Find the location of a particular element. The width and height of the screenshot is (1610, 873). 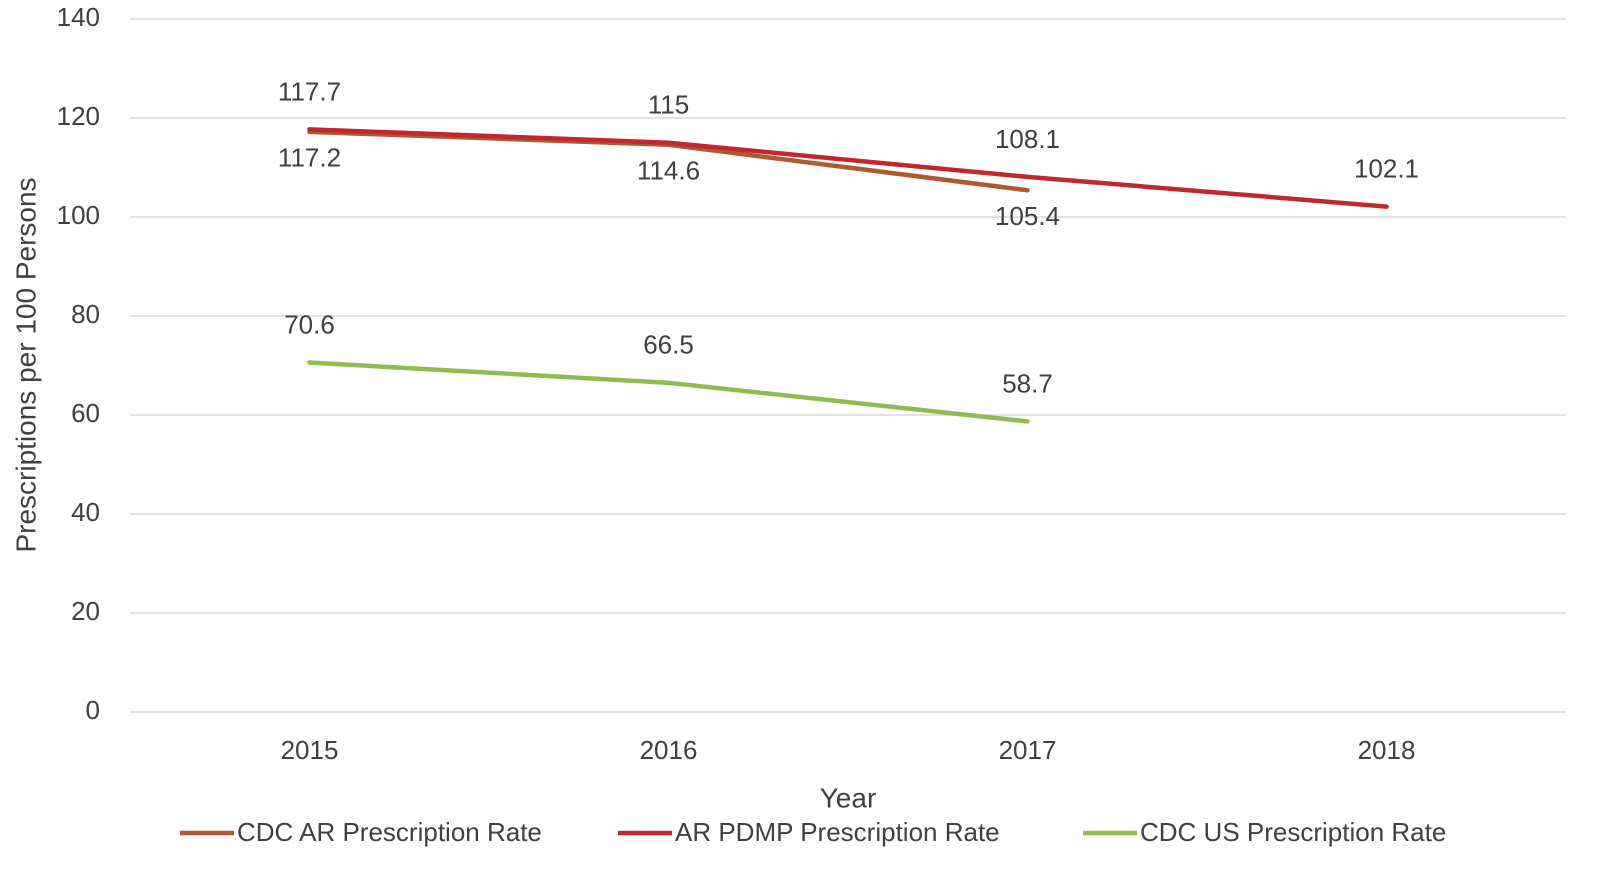

data-label: 117.2 is located at coordinates (309, 158).